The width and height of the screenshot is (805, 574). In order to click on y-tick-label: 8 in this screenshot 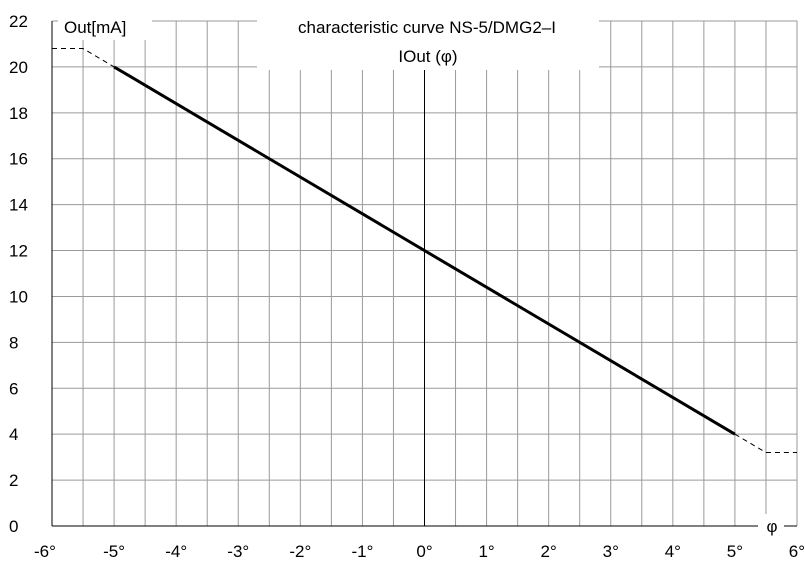, I will do `click(13, 342)`.